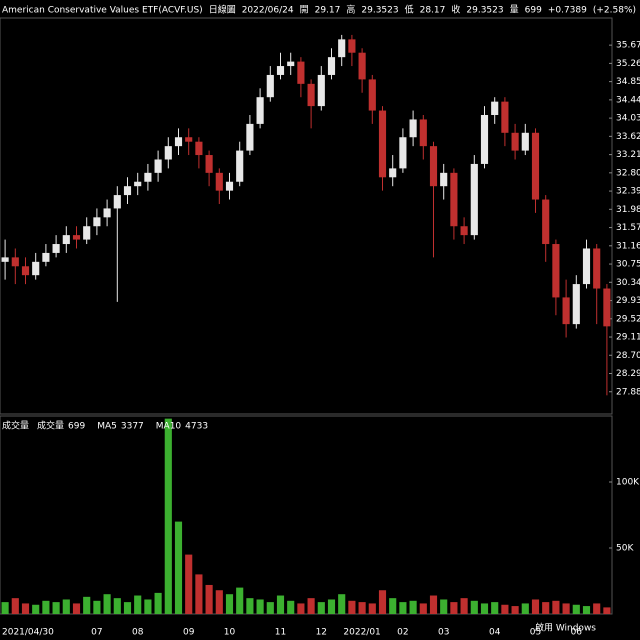 This screenshot has width=640, height=640. Describe the element at coordinates (625, 549) in the screenshot. I see `y-tick-label: 50K` at that location.